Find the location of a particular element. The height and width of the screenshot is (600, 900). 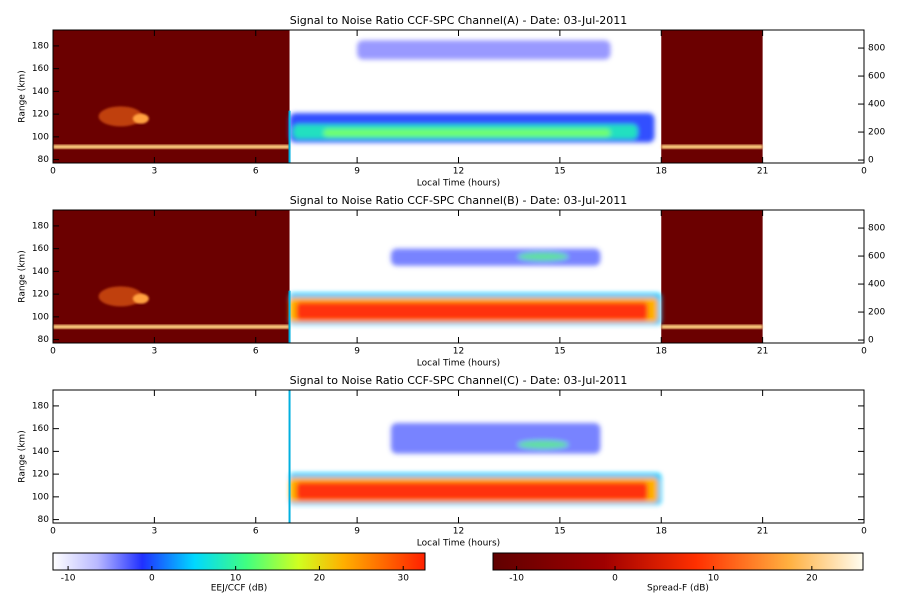

colorbar-label: EEJ/CCF (dB) is located at coordinates (239, 589).